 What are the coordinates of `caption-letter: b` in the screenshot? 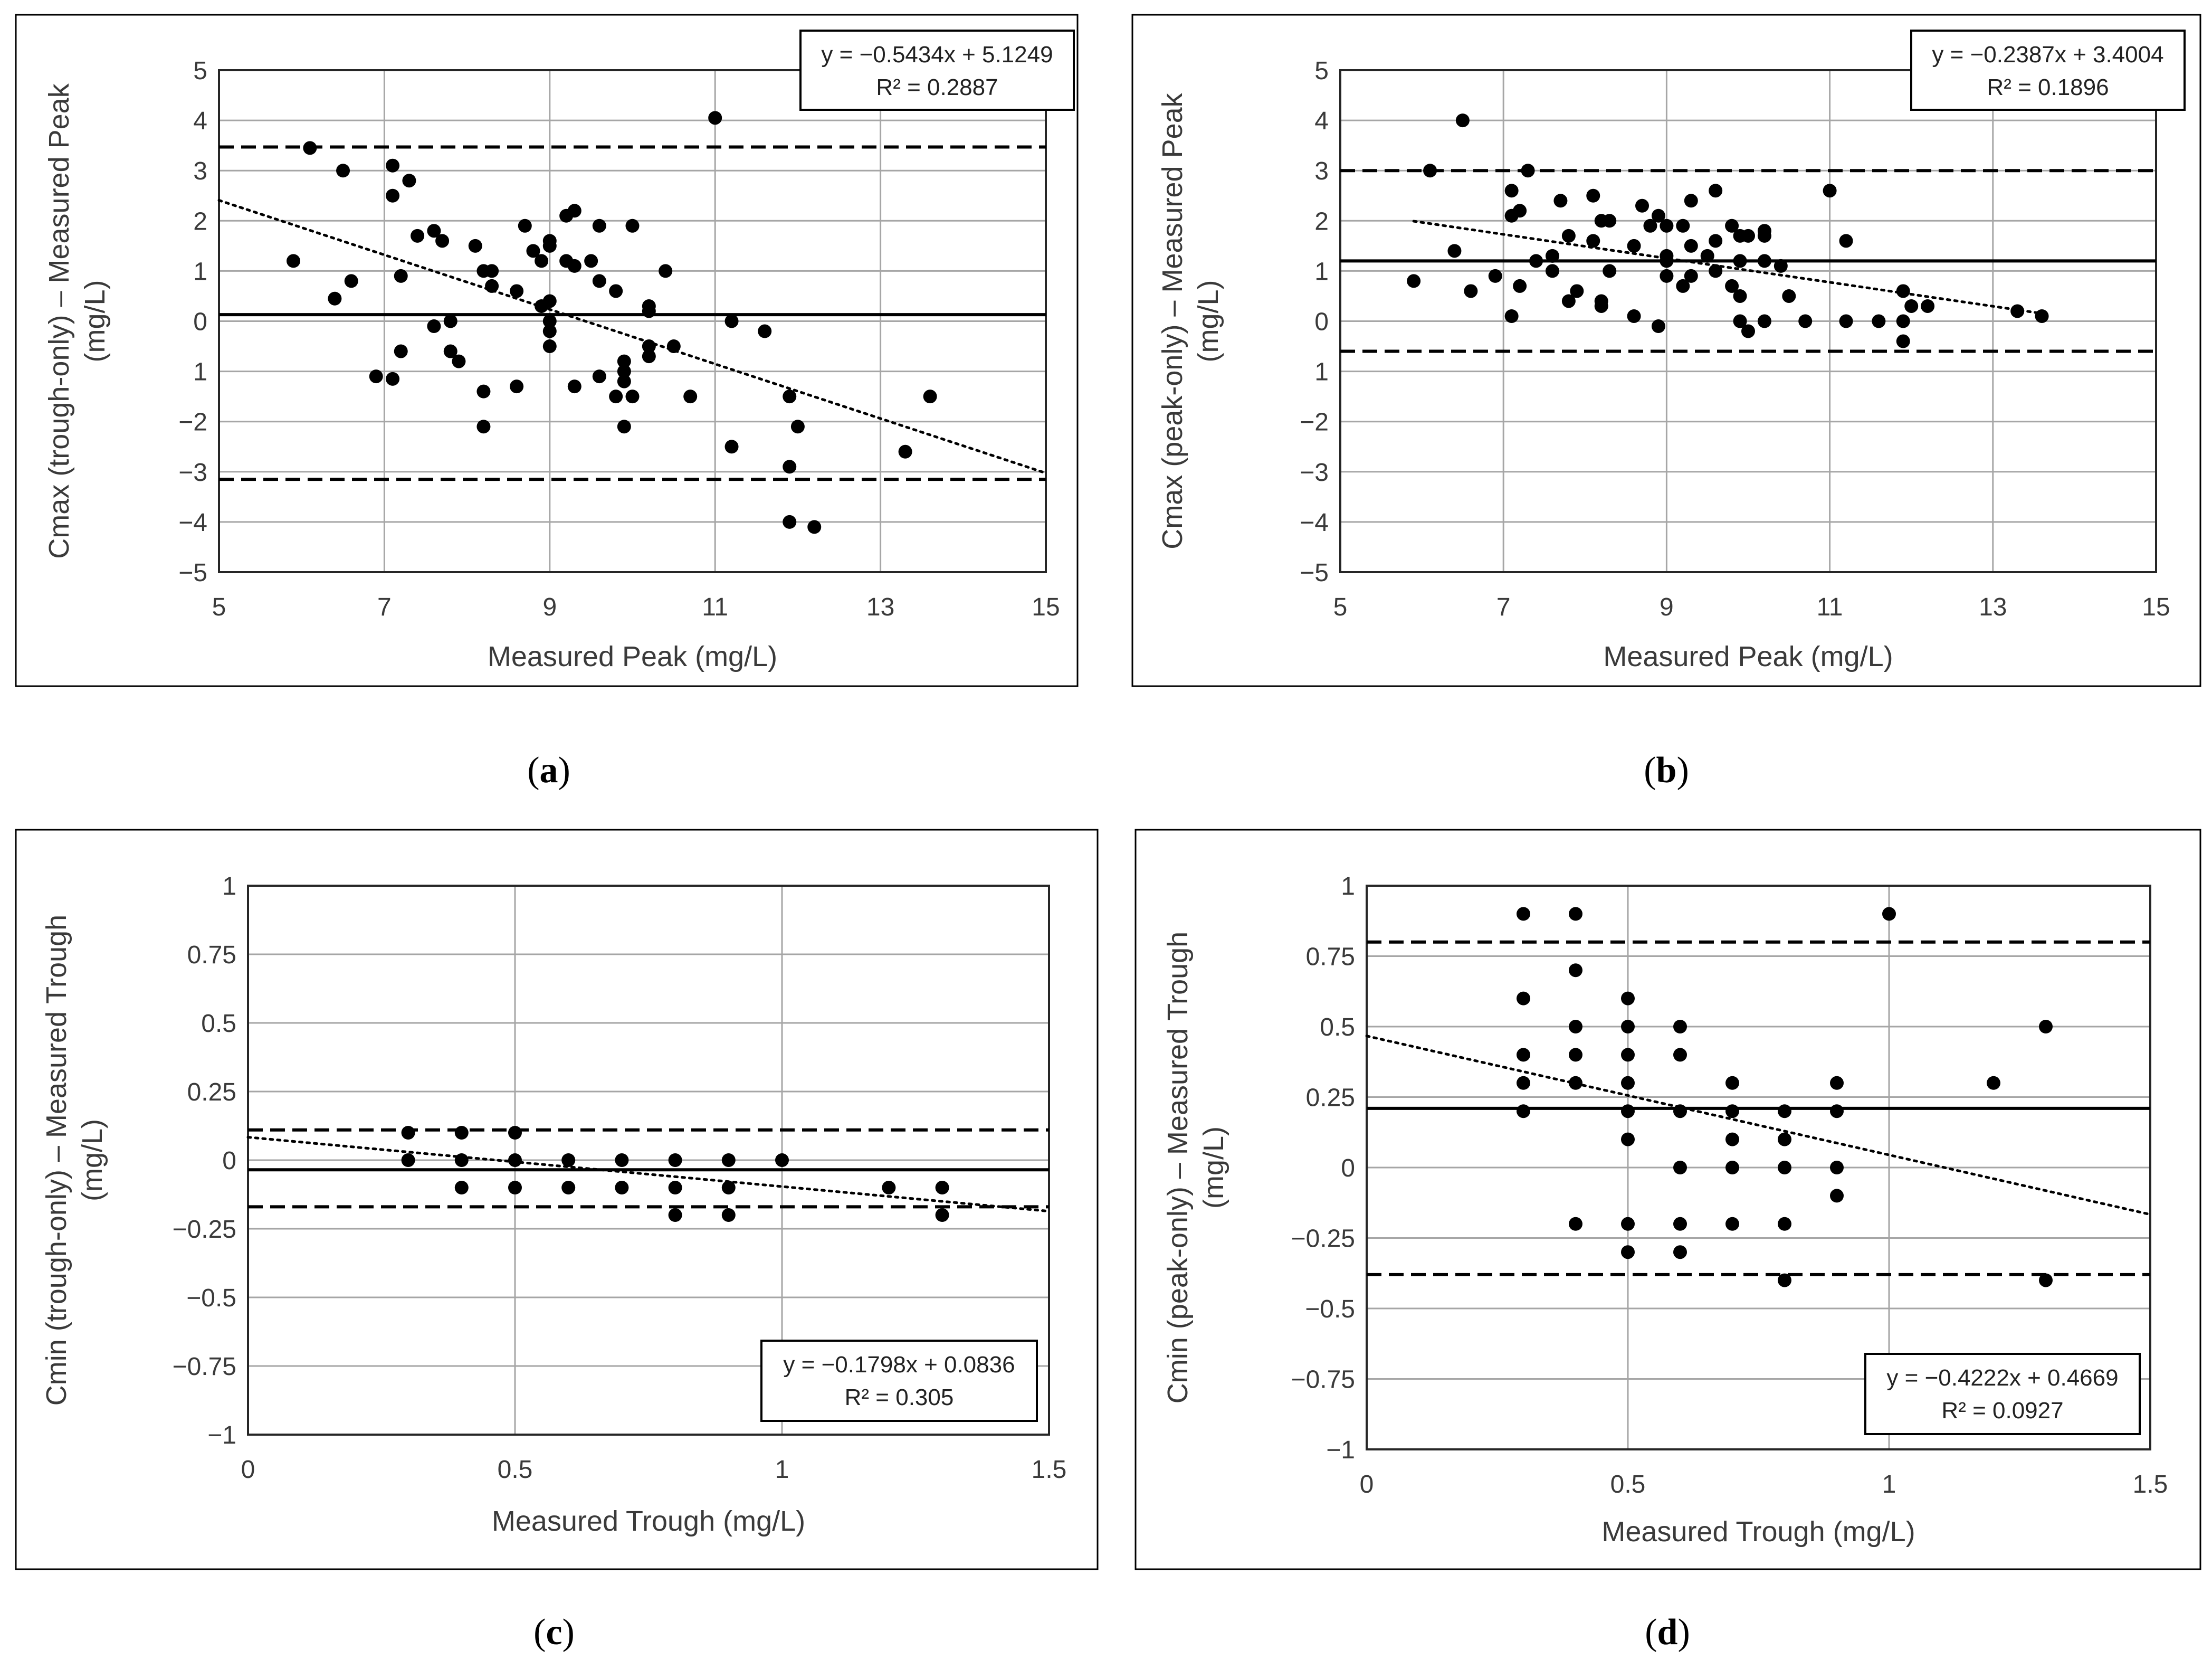 It's located at (1667, 770).